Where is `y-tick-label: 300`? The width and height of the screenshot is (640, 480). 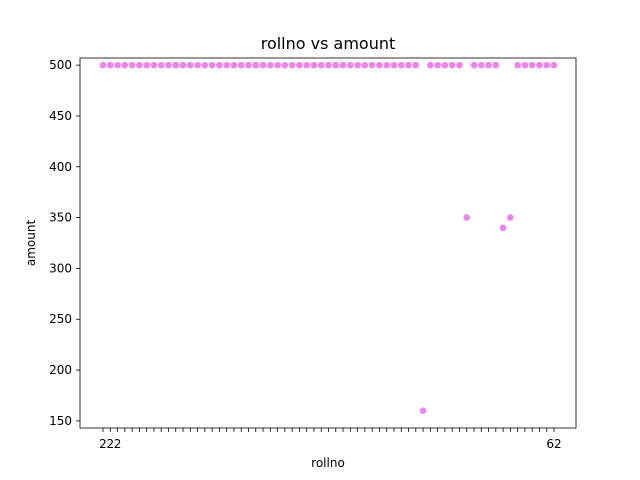 y-tick-label: 300 is located at coordinates (60, 268).